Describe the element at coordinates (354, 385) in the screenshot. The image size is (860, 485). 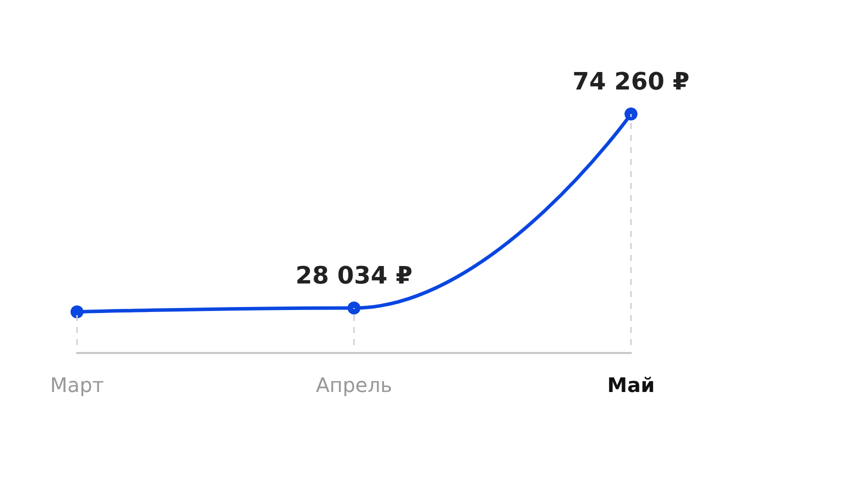
I see `x-tick-label: Апрель` at that location.